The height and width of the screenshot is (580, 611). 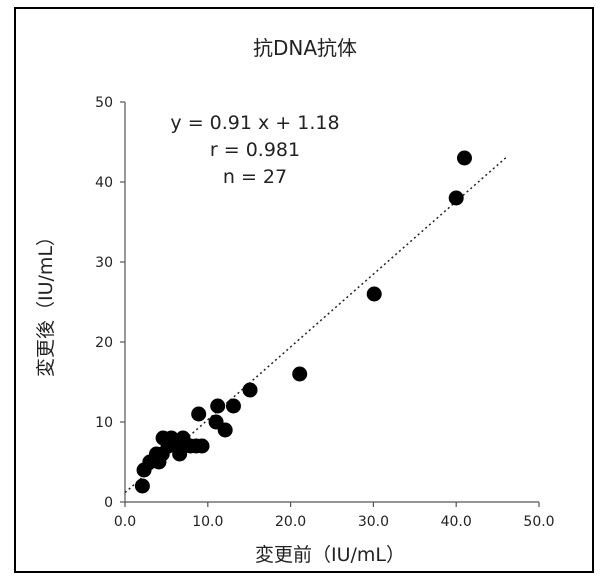 What do you see at coordinates (104, 183) in the screenshot?
I see `y-tick-label: 40` at bounding box center [104, 183].